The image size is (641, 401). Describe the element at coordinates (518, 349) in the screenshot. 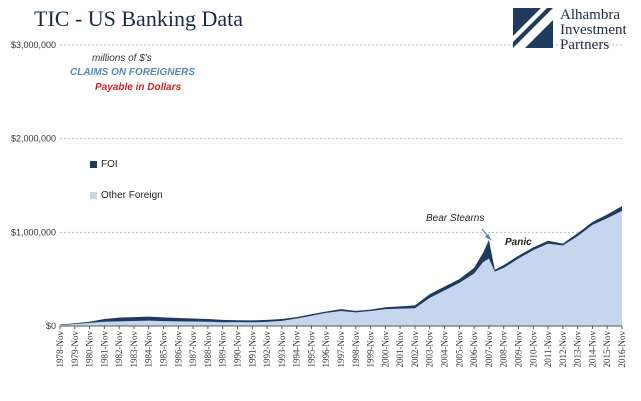

I see `x-tick-label: 2009-Nov` at that location.